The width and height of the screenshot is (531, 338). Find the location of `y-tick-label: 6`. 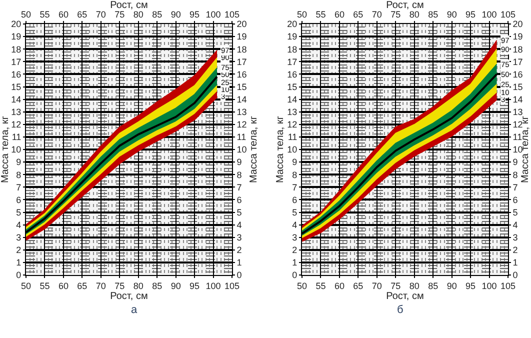

y-tick-label: 6 is located at coordinates (19, 199).